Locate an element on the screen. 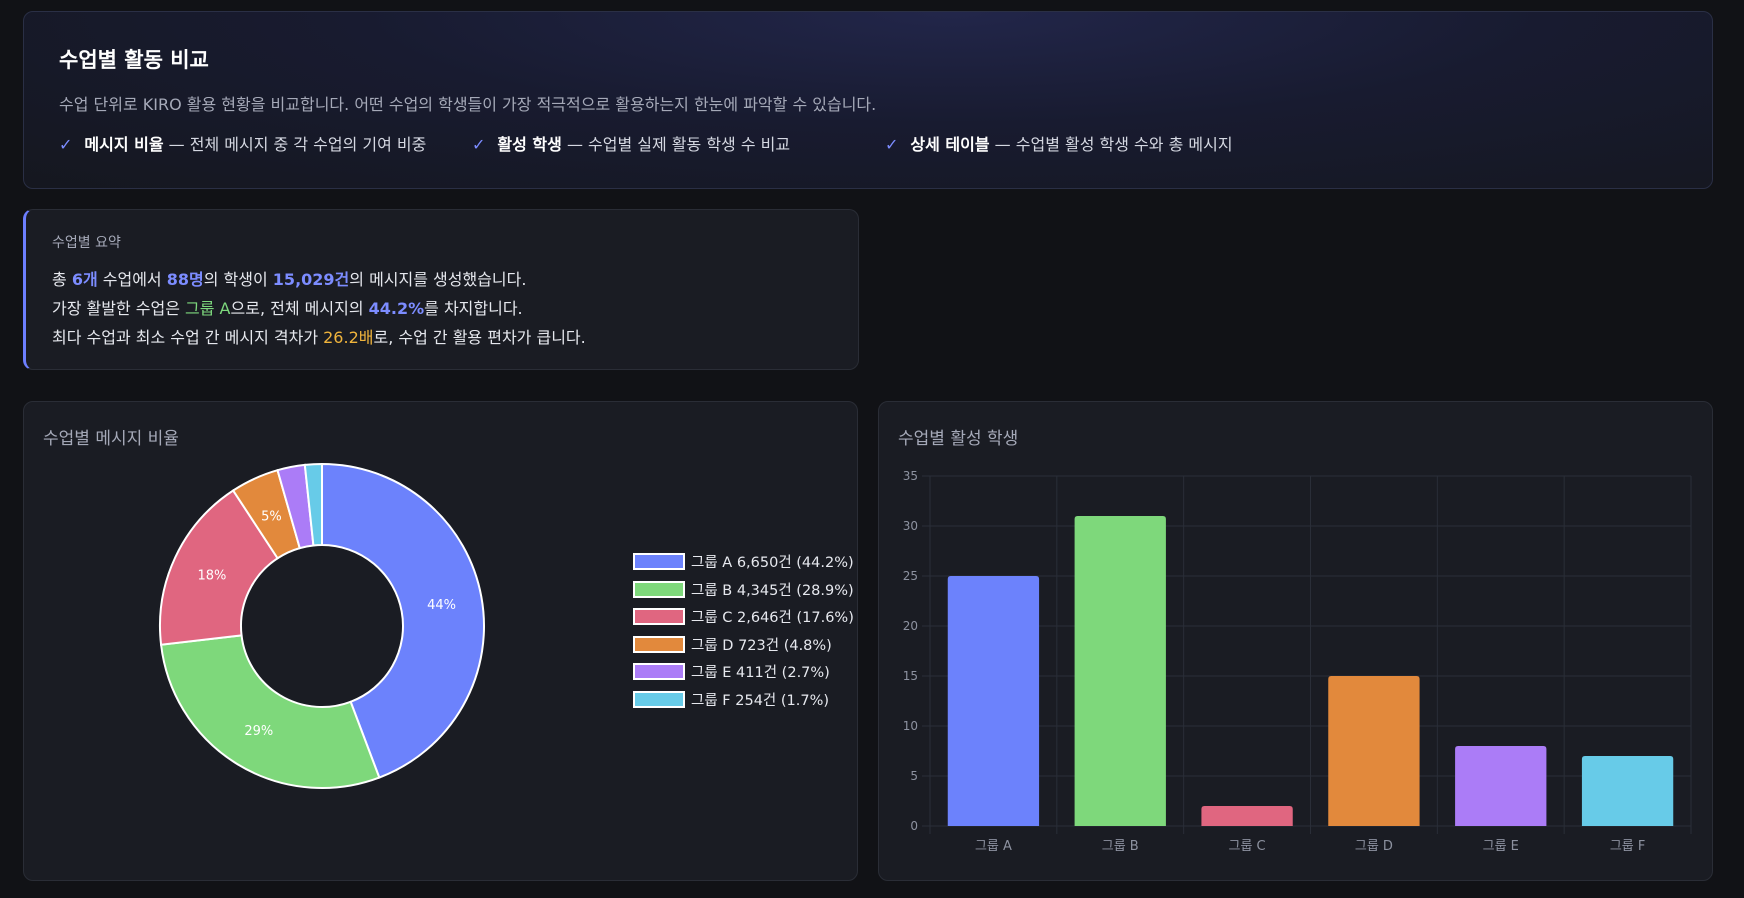 The height and width of the screenshot is (898, 1744). class-count: 6개 is located at coordinates (84, 279).